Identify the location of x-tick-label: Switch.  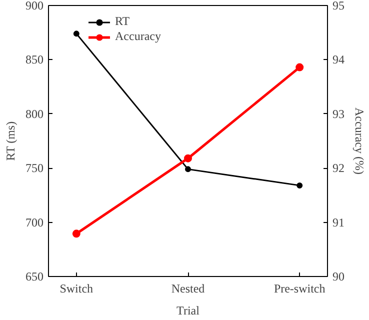
(77, 289).